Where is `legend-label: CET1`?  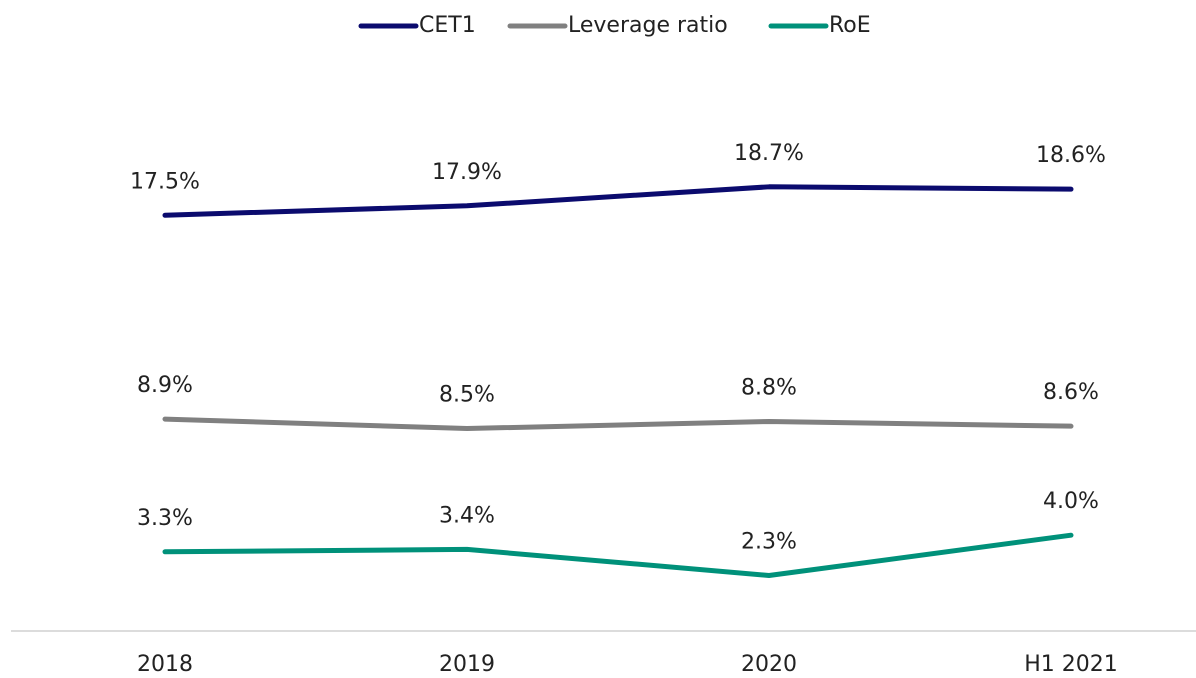
legend-label: CET1 is located at coordinates (447, 25).